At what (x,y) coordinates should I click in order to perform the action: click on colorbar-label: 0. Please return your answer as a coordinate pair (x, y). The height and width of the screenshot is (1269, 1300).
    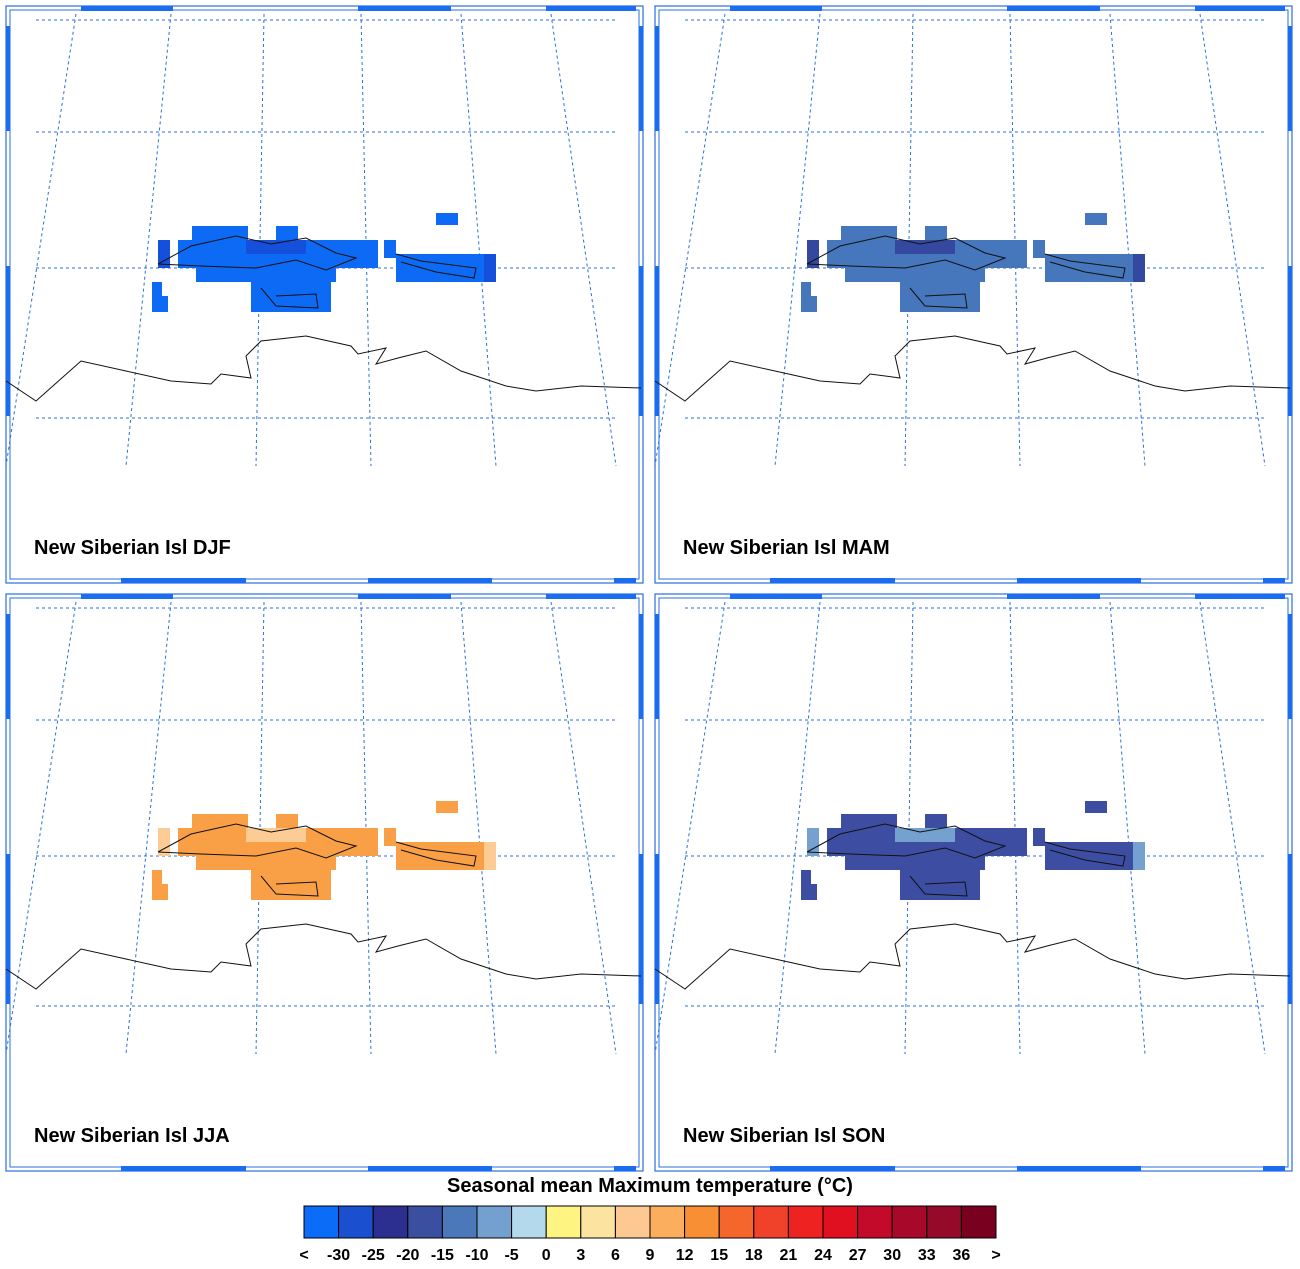
    Looking at the image, I should click on (546, 1255).